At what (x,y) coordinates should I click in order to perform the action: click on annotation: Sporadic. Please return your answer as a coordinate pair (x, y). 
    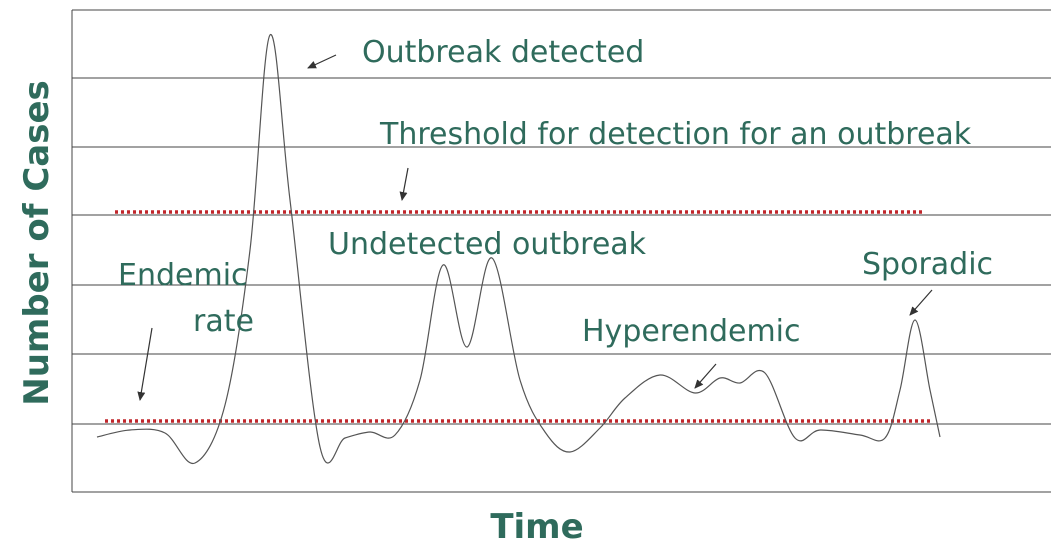
    Looking at the image, I should click on (927, 264).